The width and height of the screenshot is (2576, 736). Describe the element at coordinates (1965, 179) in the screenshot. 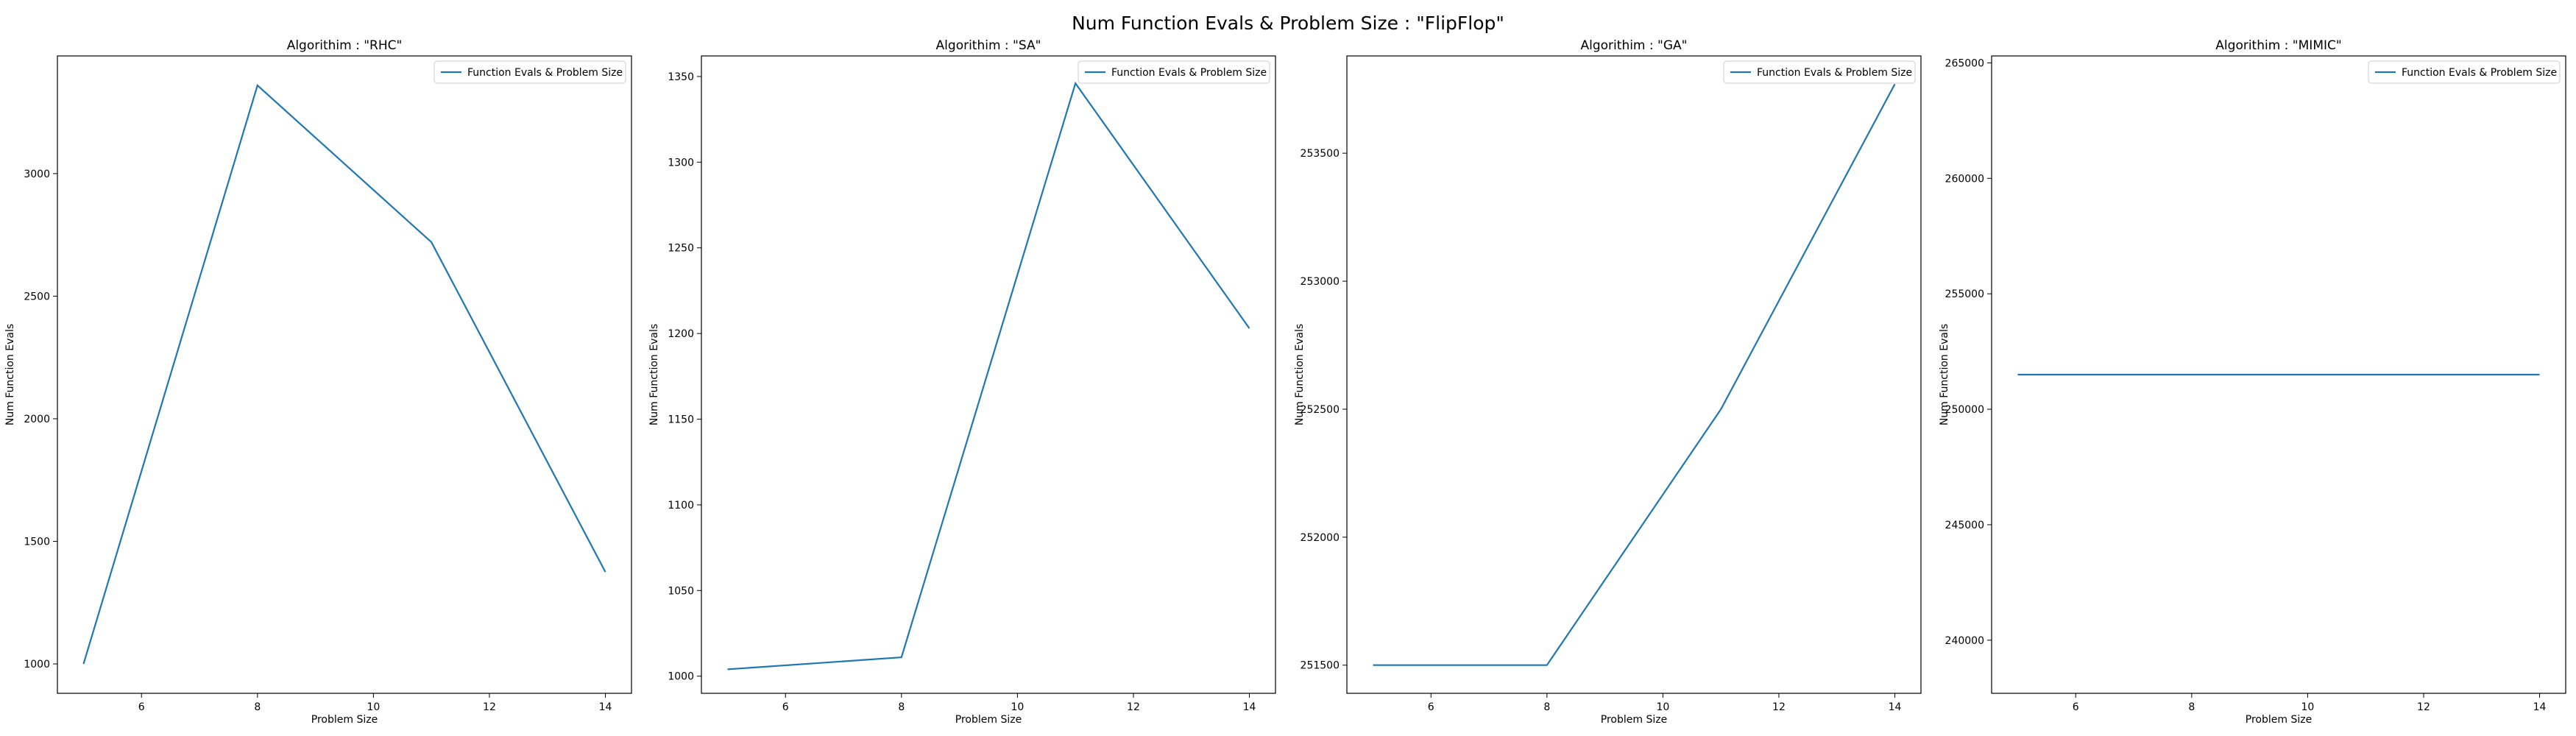

I see `y-tick-label: 260000` at that location.